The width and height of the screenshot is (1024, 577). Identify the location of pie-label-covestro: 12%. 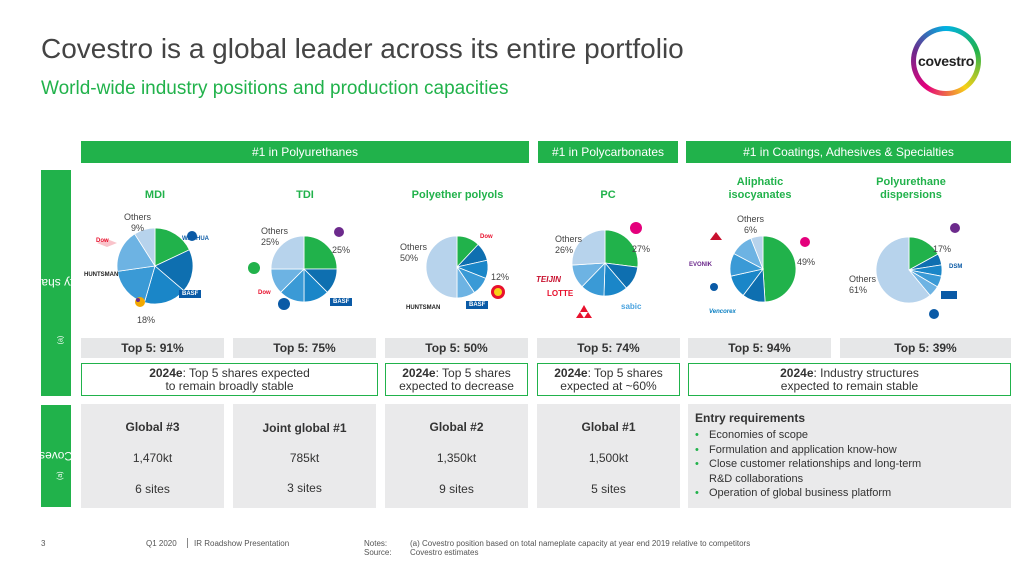
(500, 277).